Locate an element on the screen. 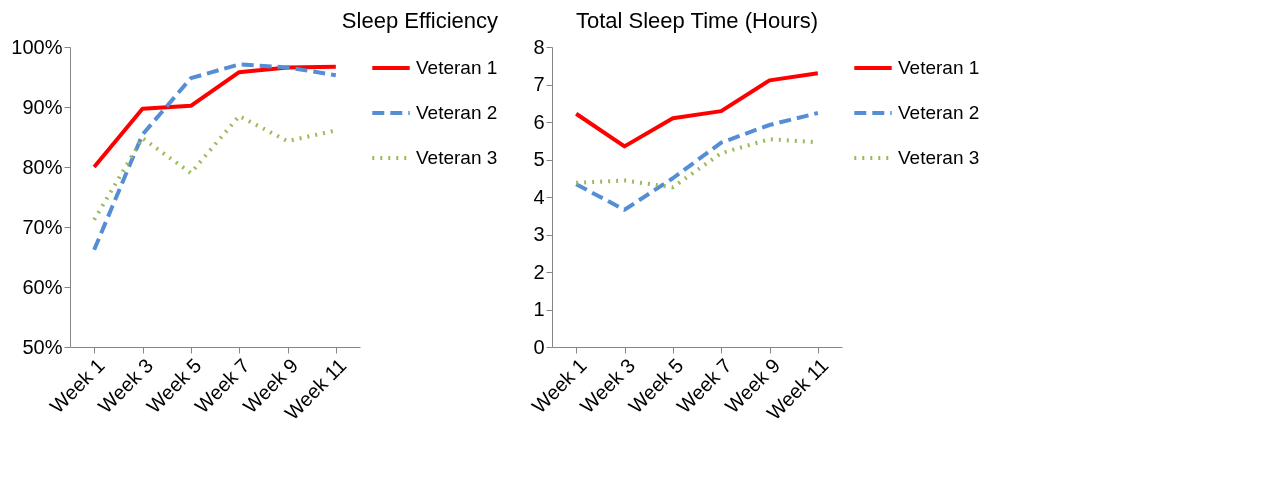 The height and width of the screenshot is (481, 1287). text: Sleep Efficiency is located at coordinates (419, 20).